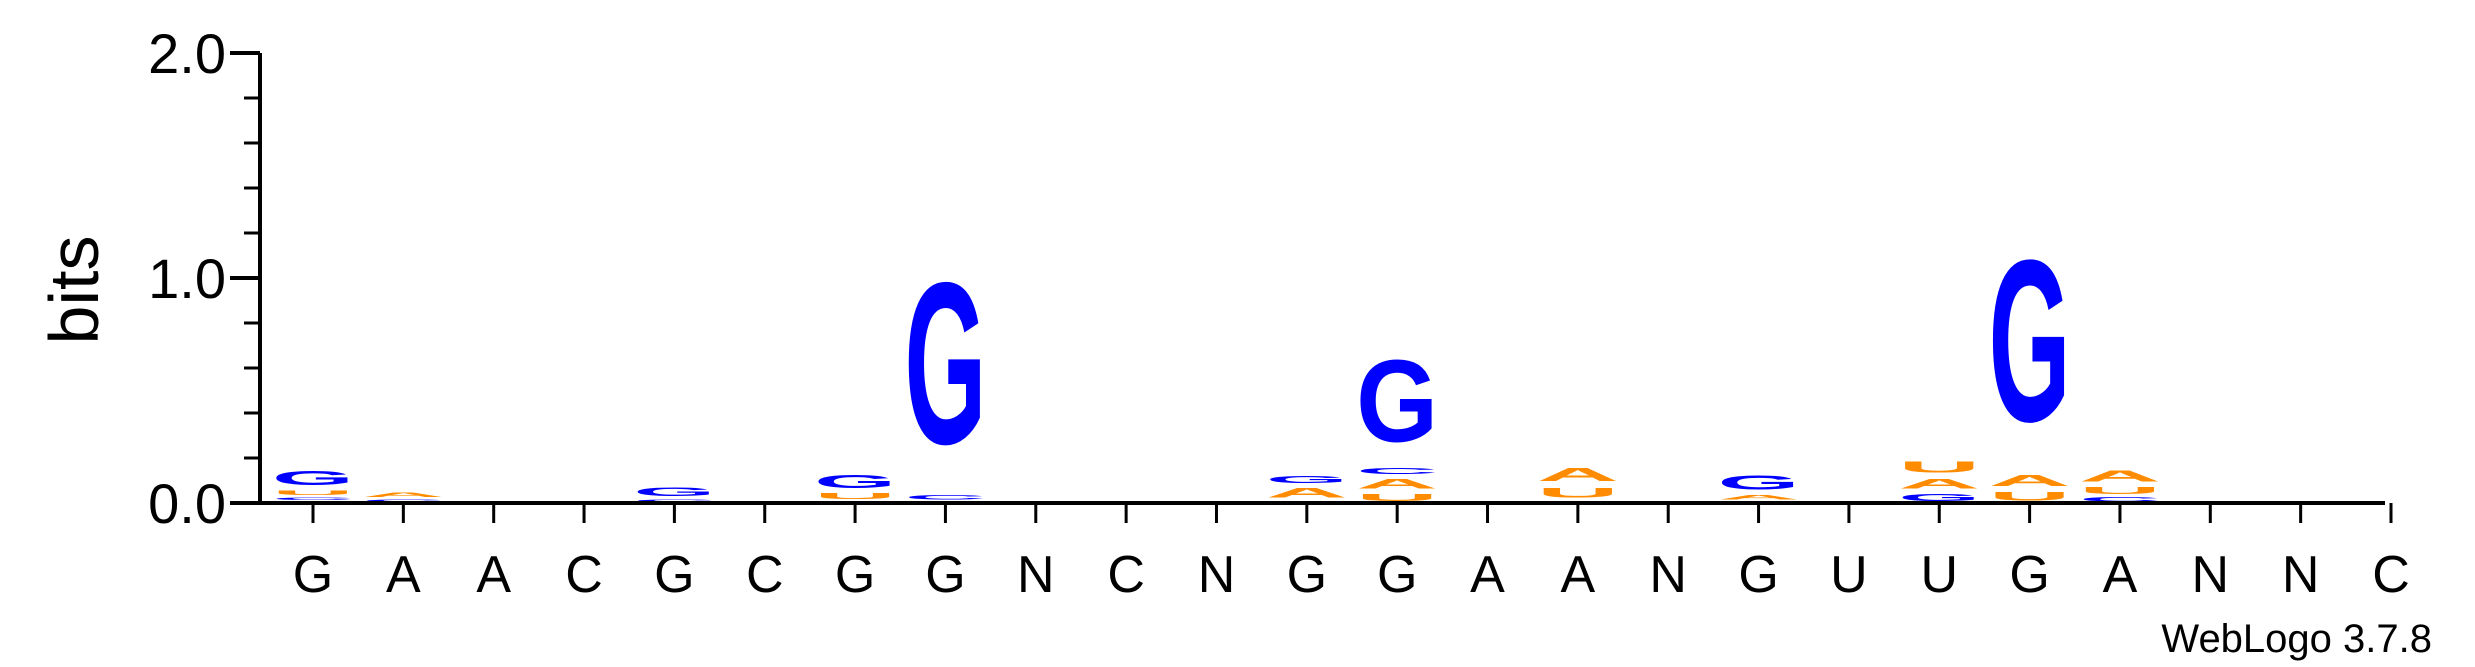 The width and height of the screenshot is (2475, 667). I want to click on y-tick-label: 1.0, so click(187, 278).